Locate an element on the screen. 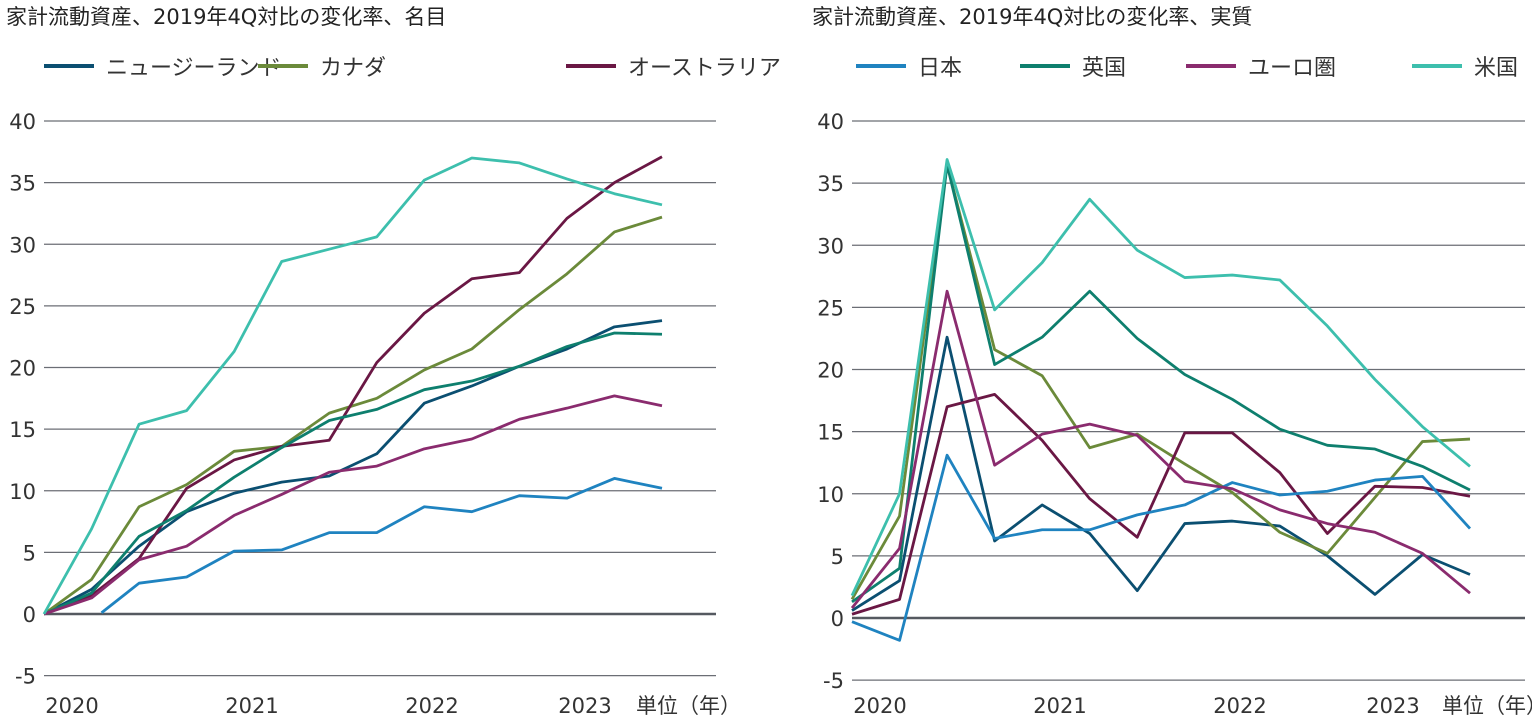 The height and width of the screenshot is (720, 1532). legend-label: ニュージーランド is located at coordinates (194, 68).